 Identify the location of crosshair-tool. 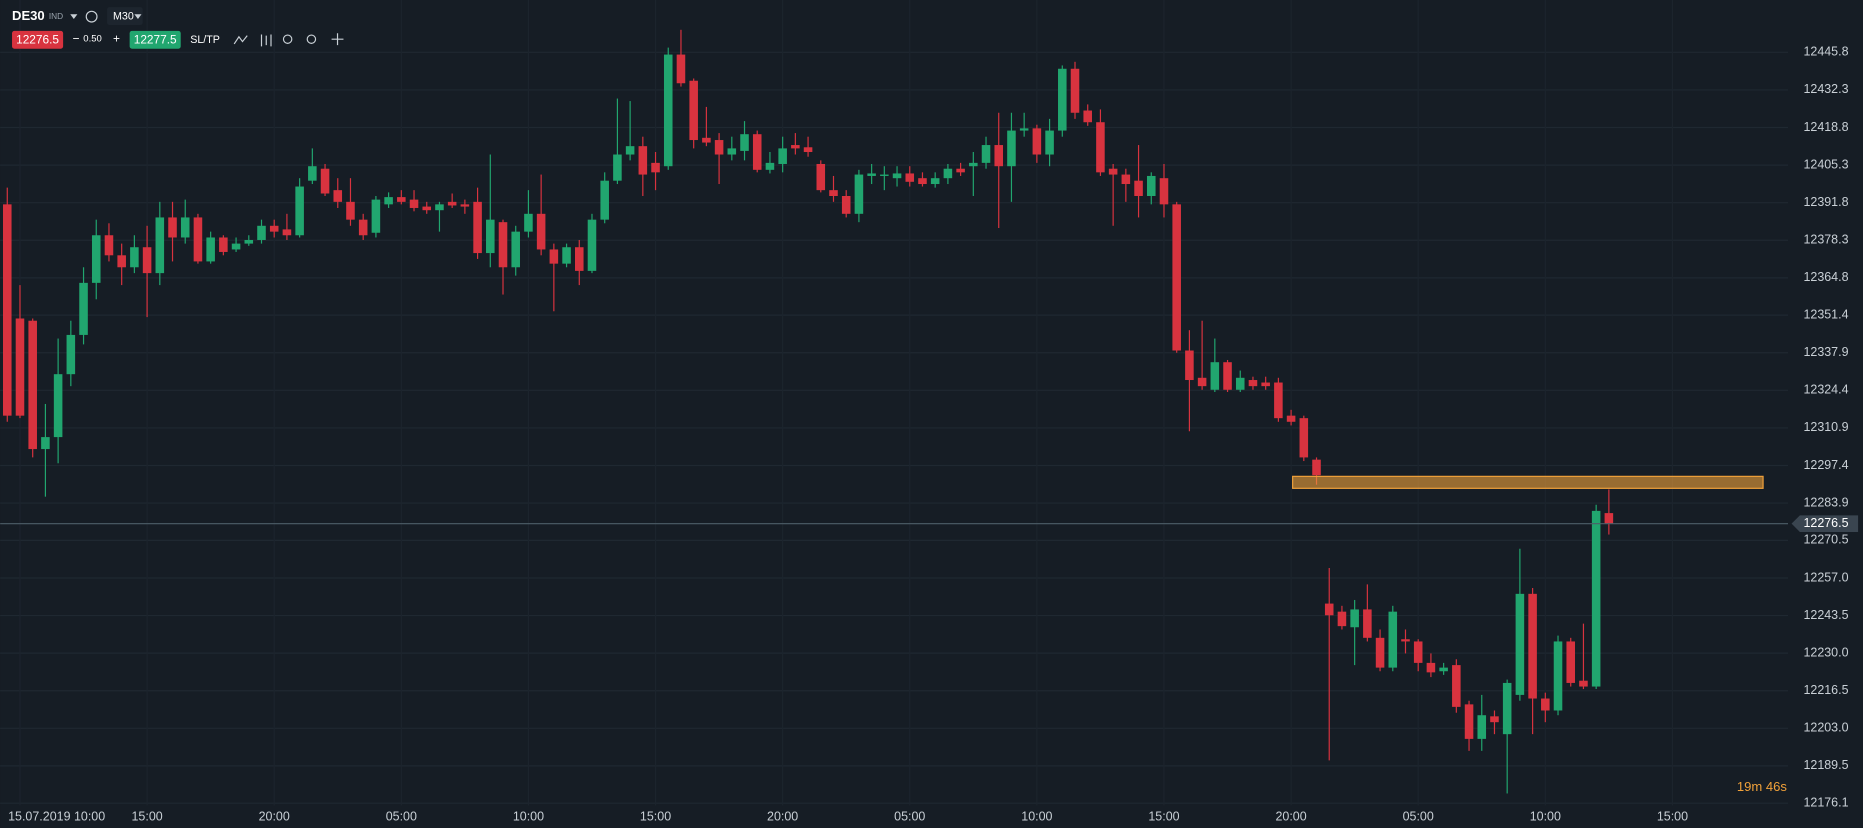
(337, 39).